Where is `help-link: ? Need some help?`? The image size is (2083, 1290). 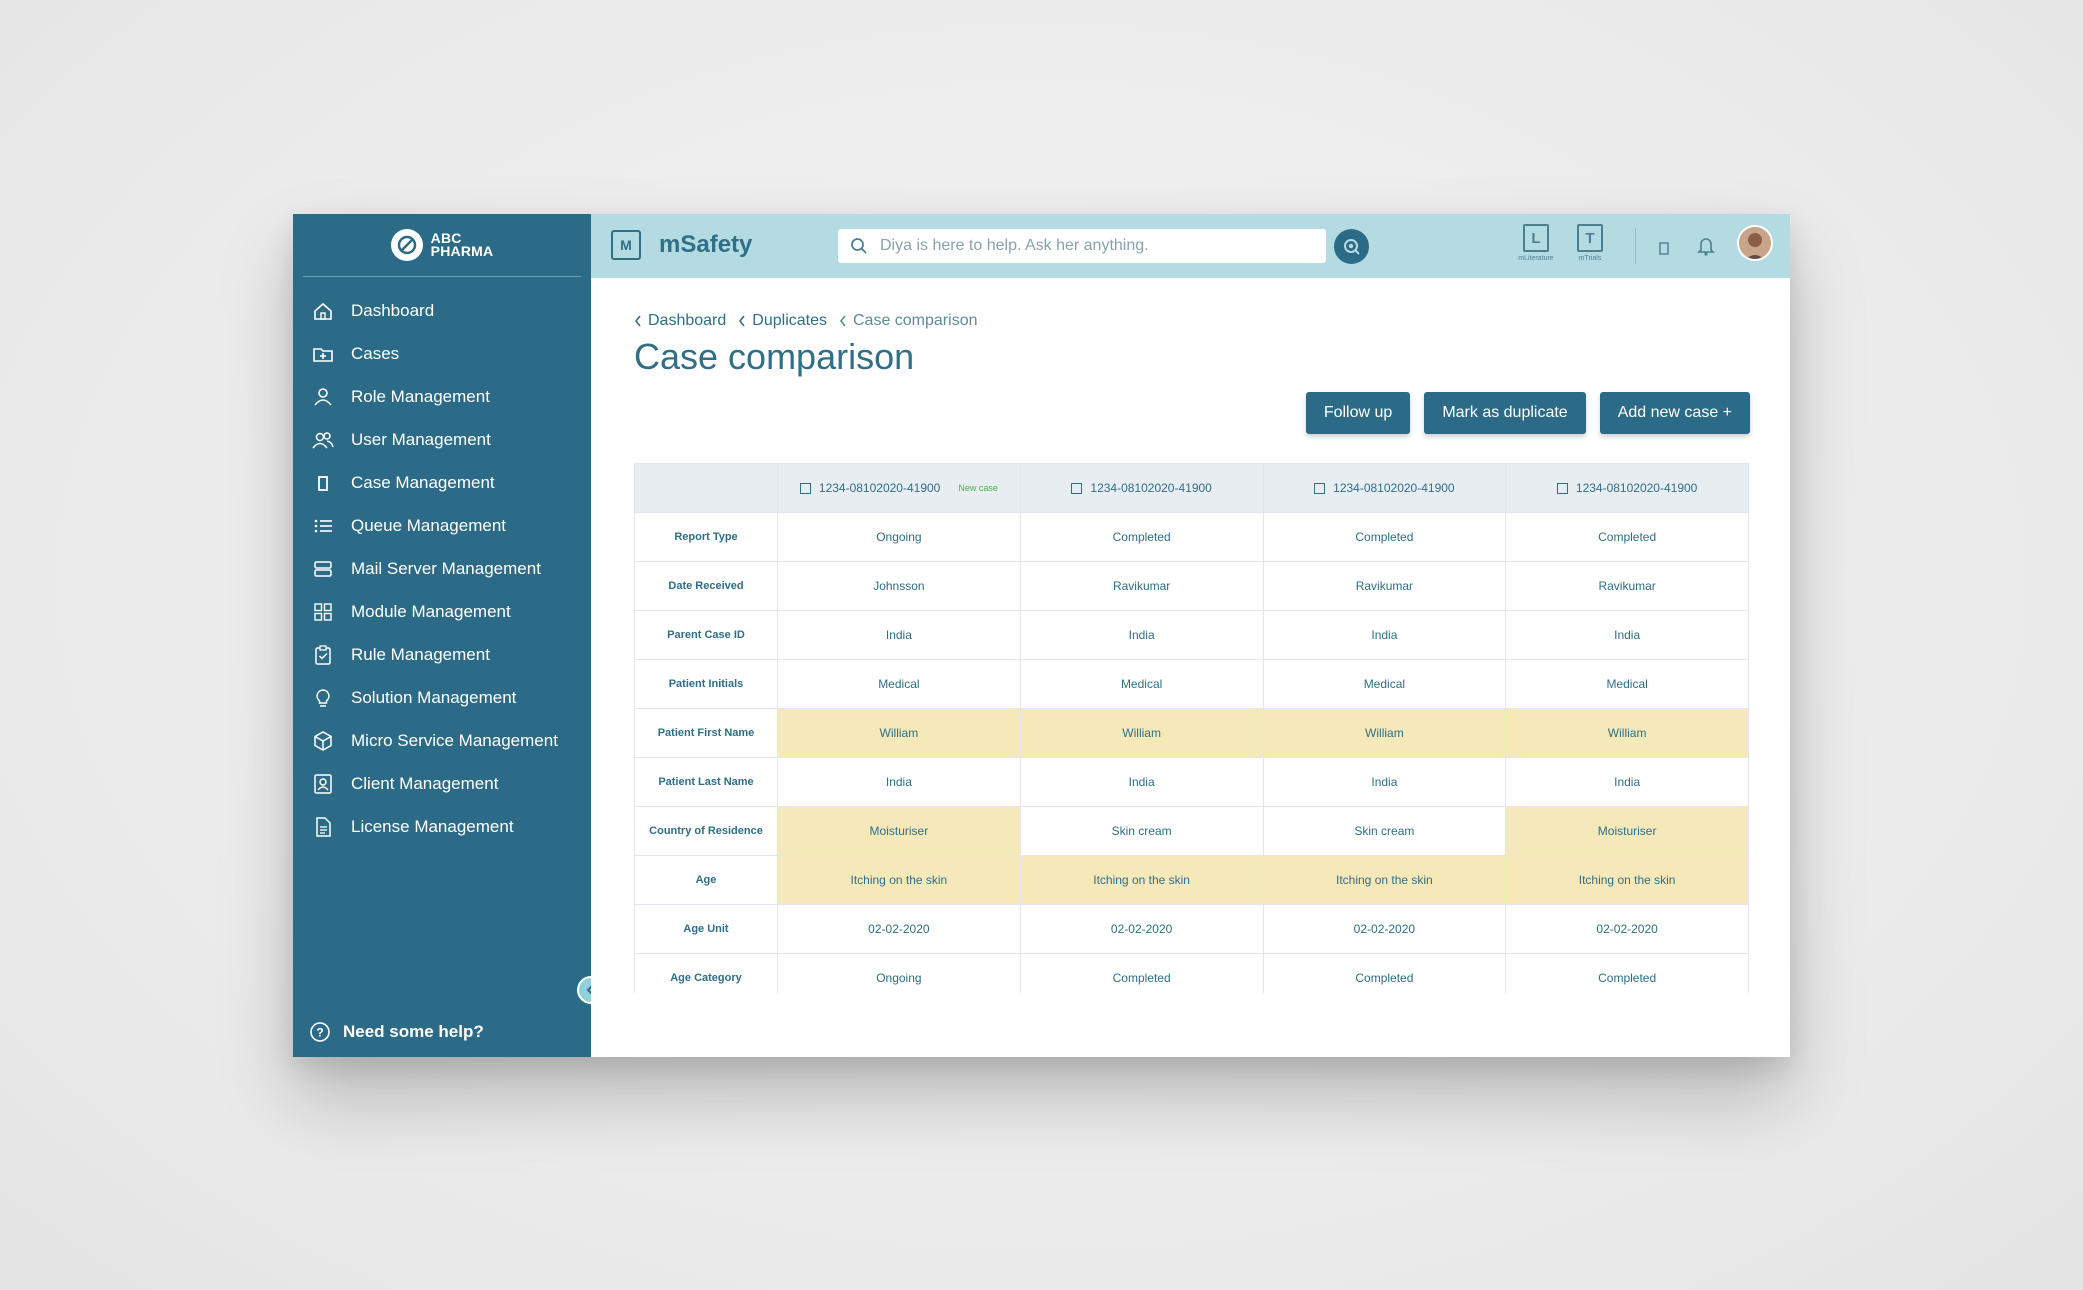 help-link: ? Need some help? is located at coordinates (396, 1032).